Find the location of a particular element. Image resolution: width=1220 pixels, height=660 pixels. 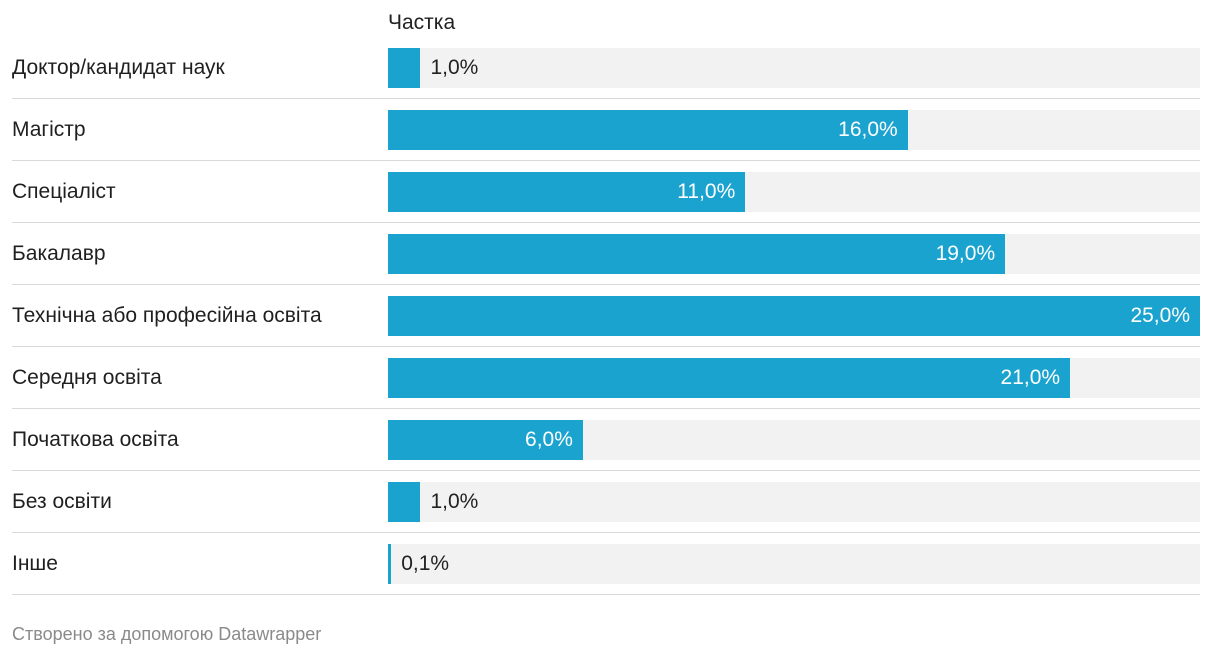

value-label: 19,0% is located at coordinates (965, 253).